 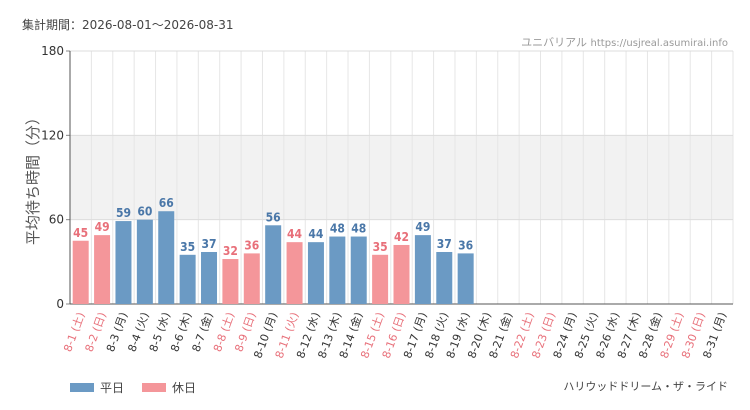 I want to click on legend-item-holiday: 休日, so click(x=169, y=387).